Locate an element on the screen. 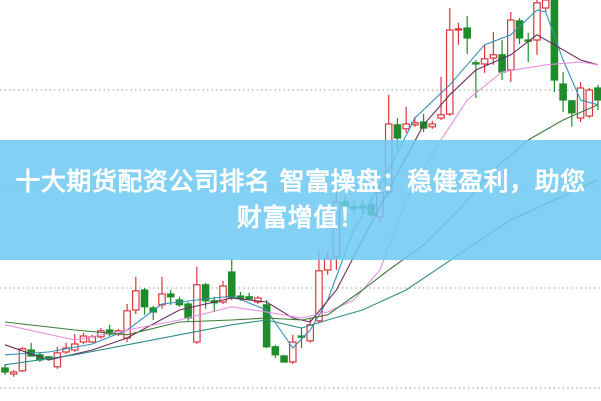 The image size is (601, 401). banner-title-line1: 十大期货配资公司排名 智富操盘：稳健盈利，助您 is located at coordinates (300, 181).